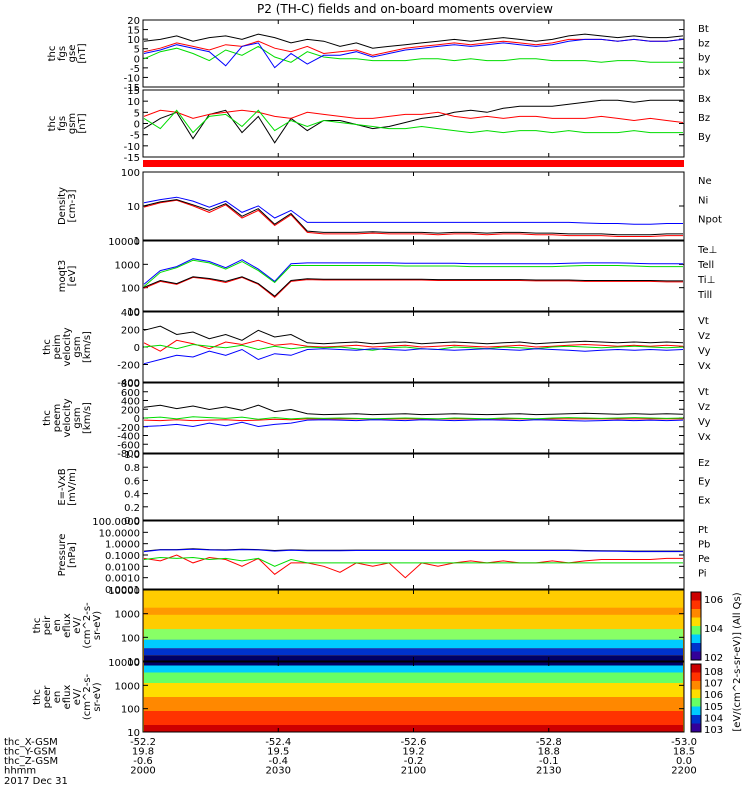 The image size is (750, 800). I want to click on x-tick-label: 19.8, so click(143, 752).